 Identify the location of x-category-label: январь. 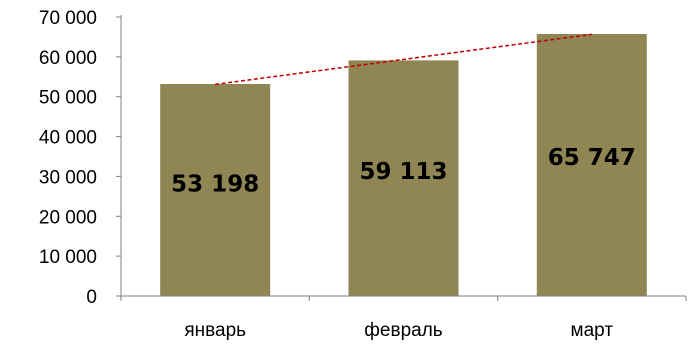
(215, 330).